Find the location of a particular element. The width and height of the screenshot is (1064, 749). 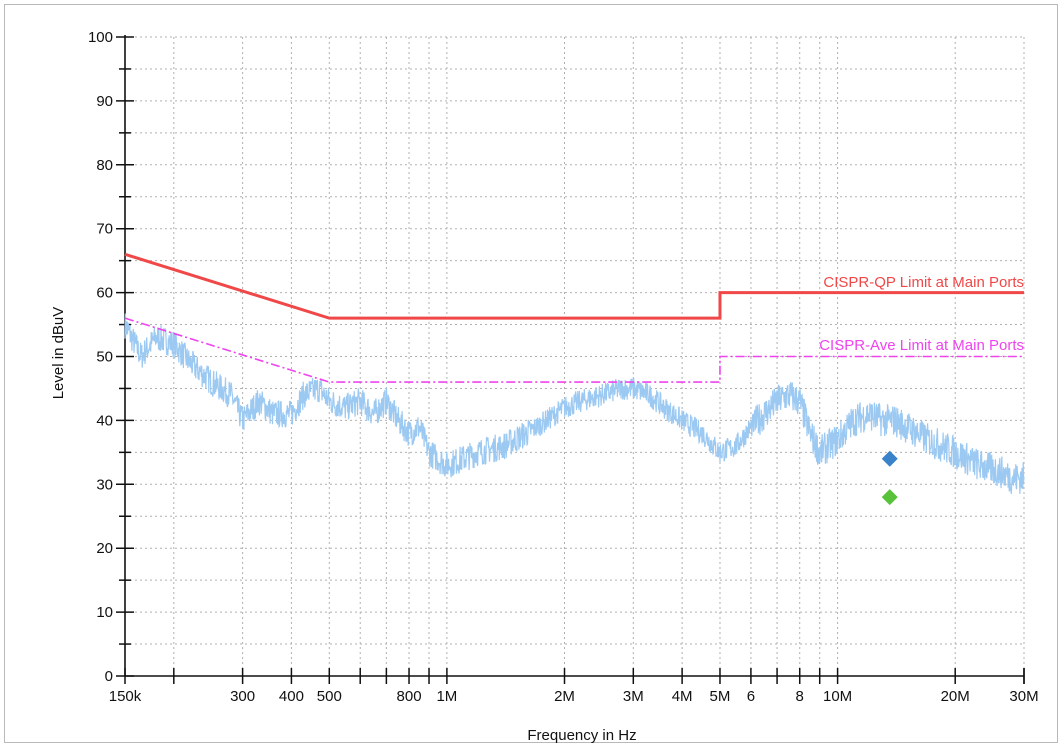

y-tick-label: 40 is located at coordinates (104, 420).